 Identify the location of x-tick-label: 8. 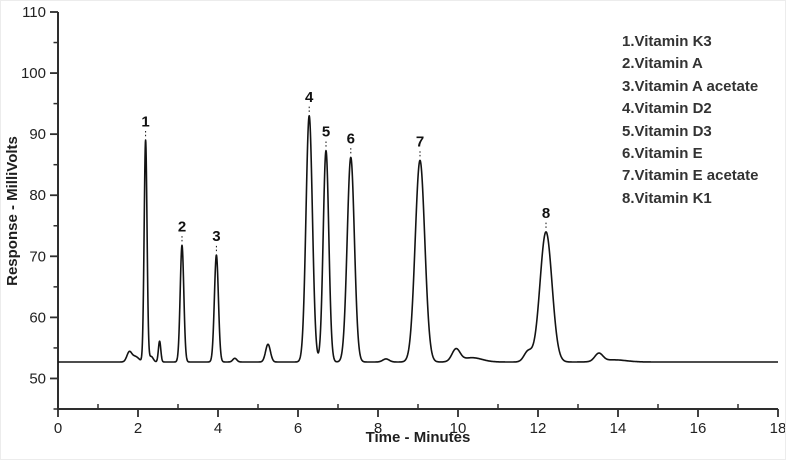
(378, 428).